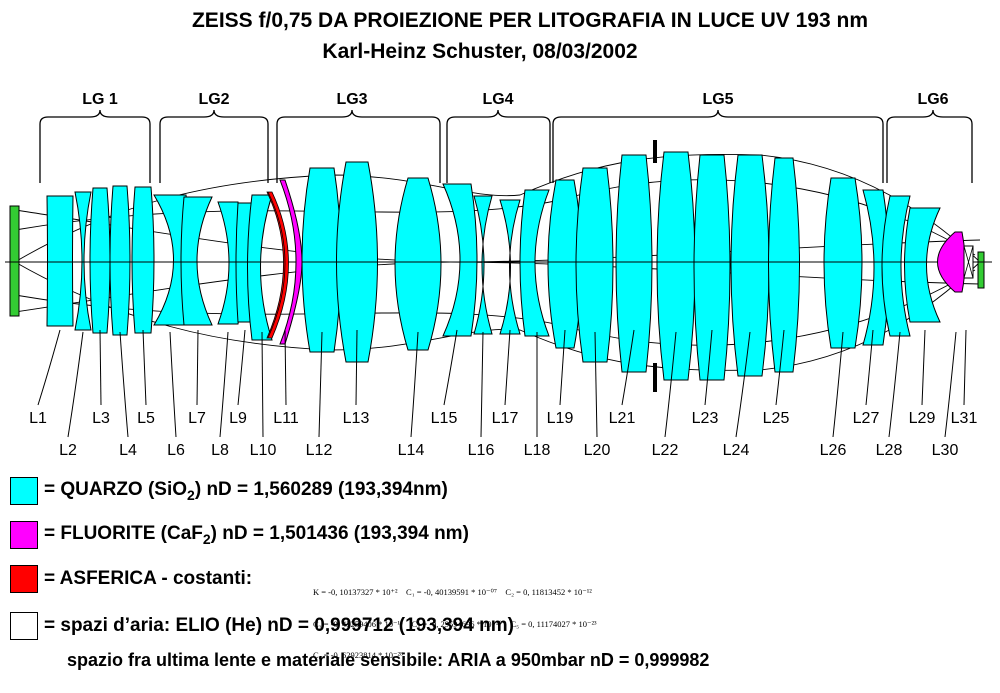  What do you see at coordinates (481, 450) in the screenshot?
I see `lens-label: L16` at bounding box center [481, 450].